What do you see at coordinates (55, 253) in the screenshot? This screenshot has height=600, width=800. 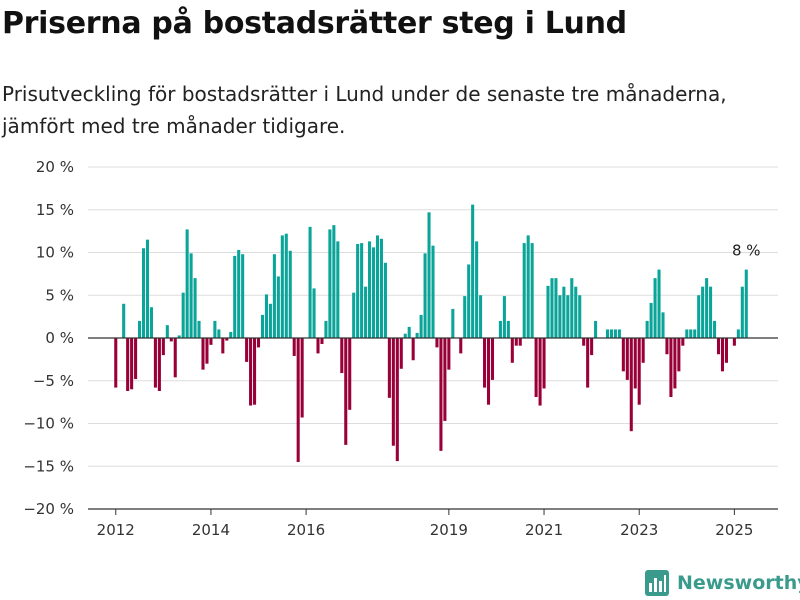 I see `y-tick-label: 10 %` at bounding box center [55, 253].